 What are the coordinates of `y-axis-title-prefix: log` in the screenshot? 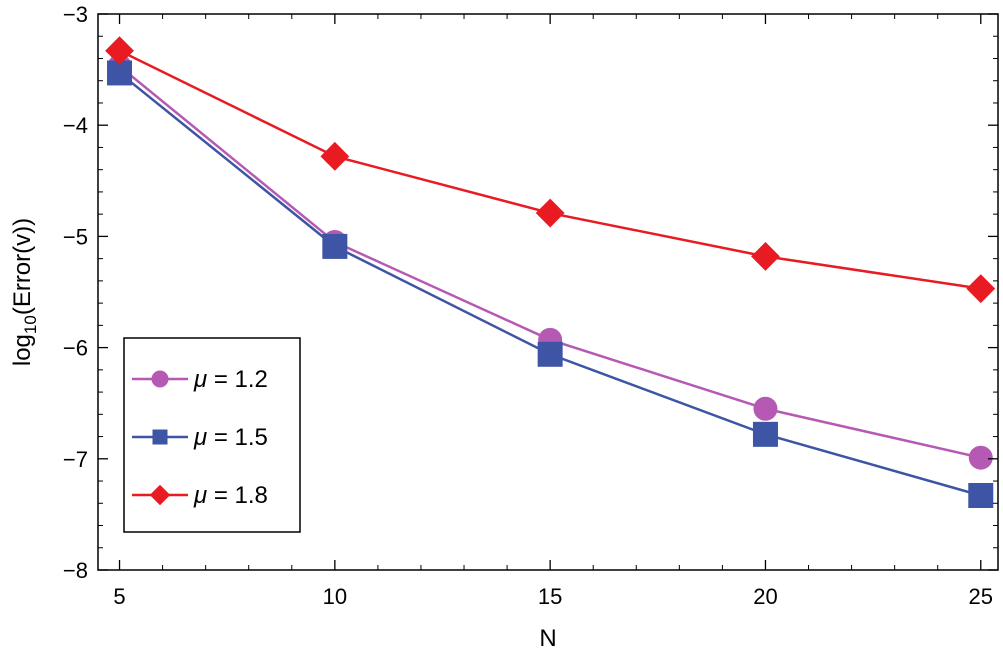 It's located at (22, 350).